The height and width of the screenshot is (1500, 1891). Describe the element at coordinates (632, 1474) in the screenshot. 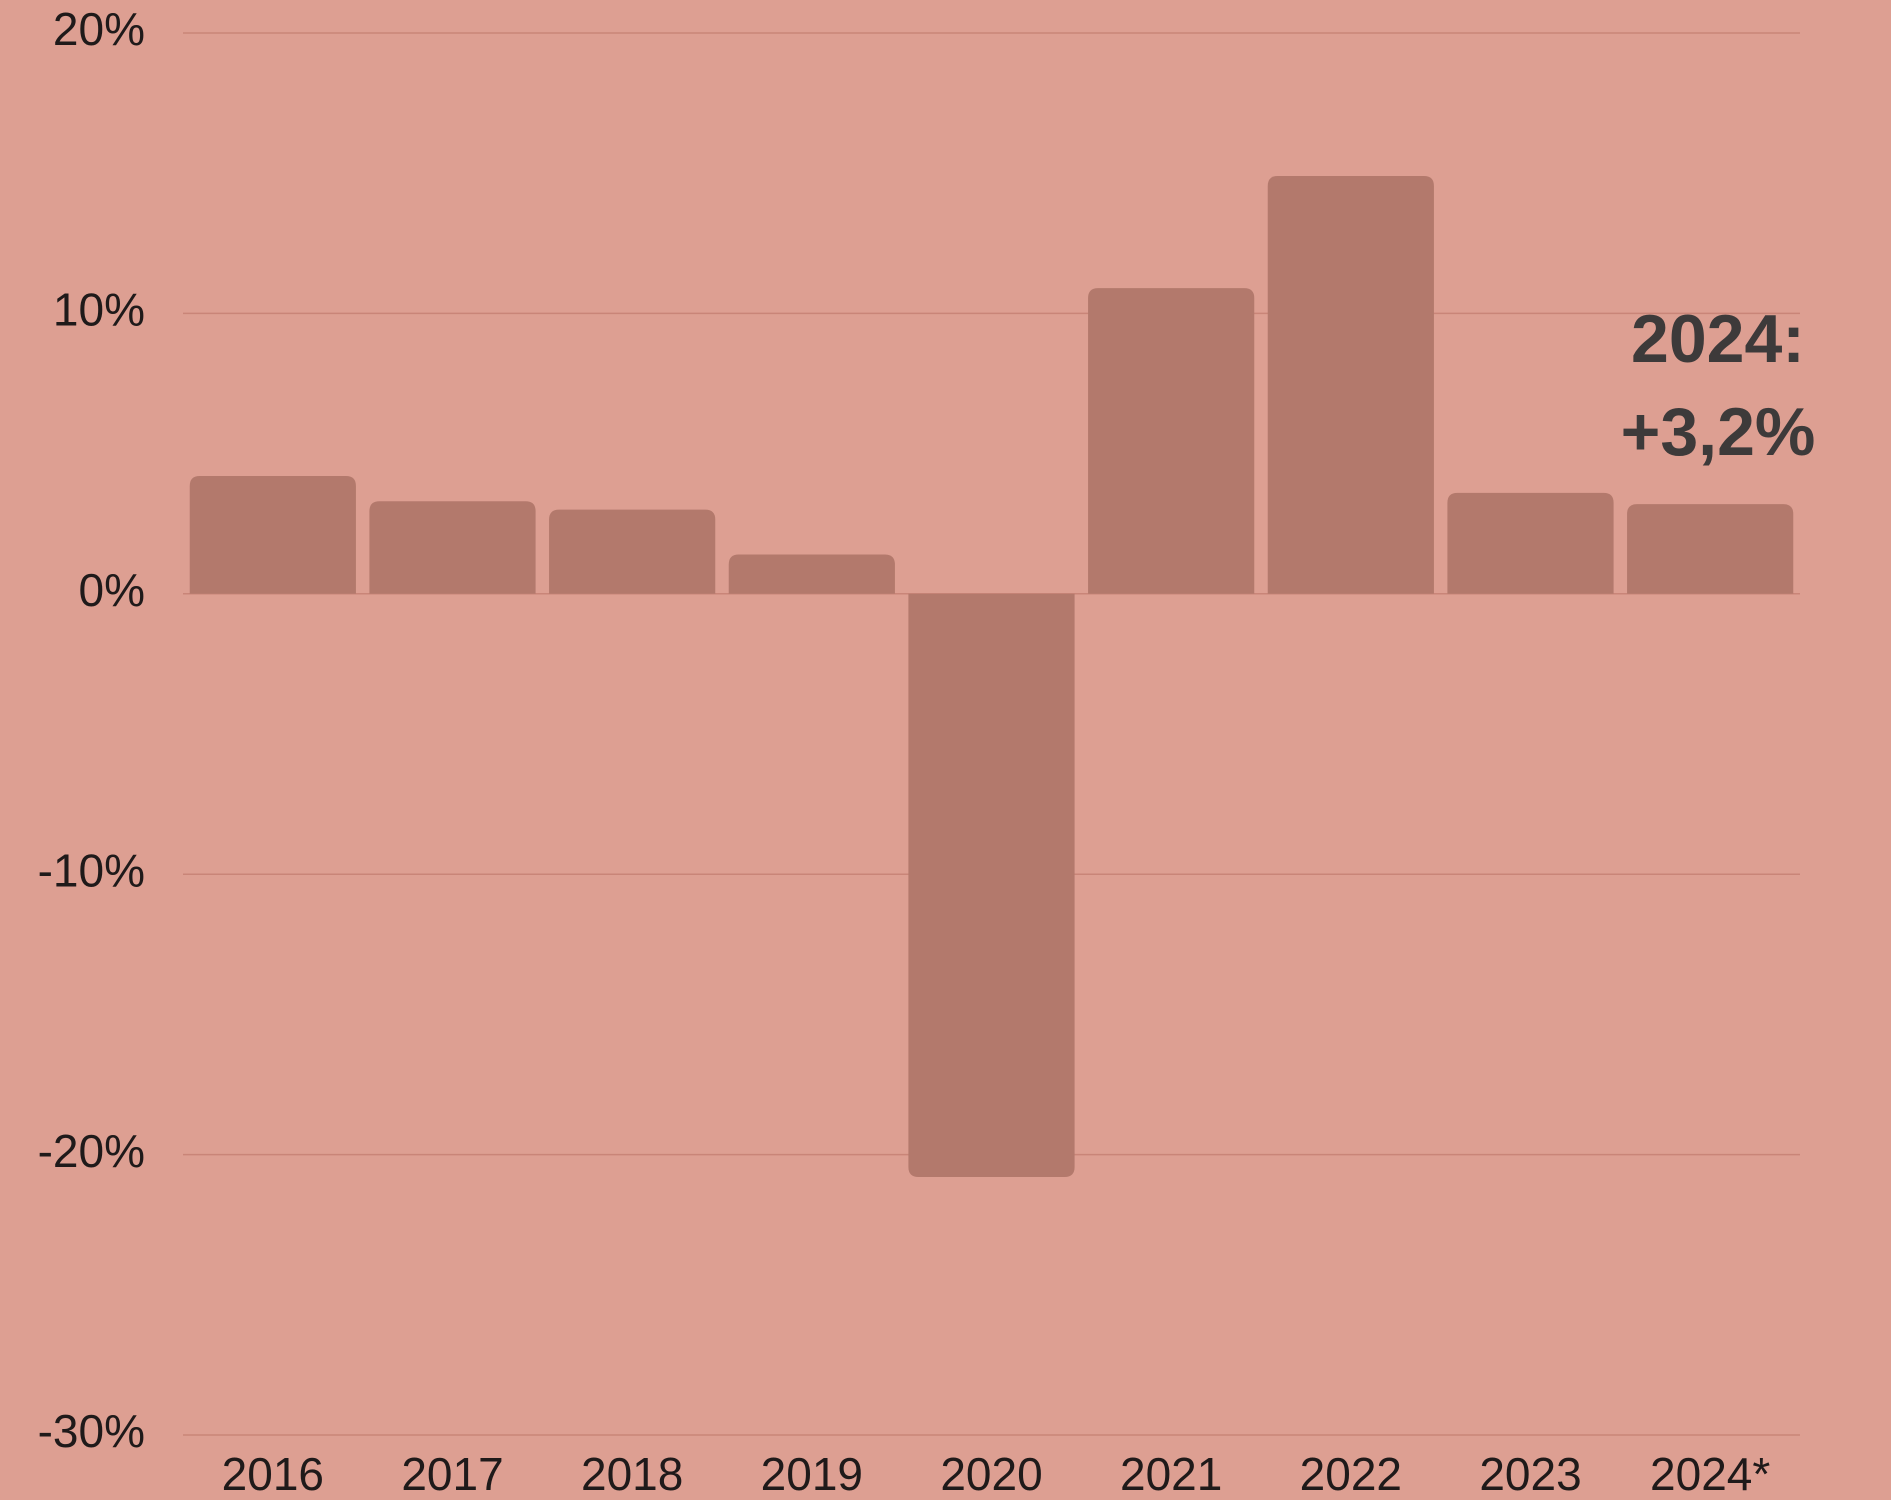

I see `x-tick-label: 2018` at that location.